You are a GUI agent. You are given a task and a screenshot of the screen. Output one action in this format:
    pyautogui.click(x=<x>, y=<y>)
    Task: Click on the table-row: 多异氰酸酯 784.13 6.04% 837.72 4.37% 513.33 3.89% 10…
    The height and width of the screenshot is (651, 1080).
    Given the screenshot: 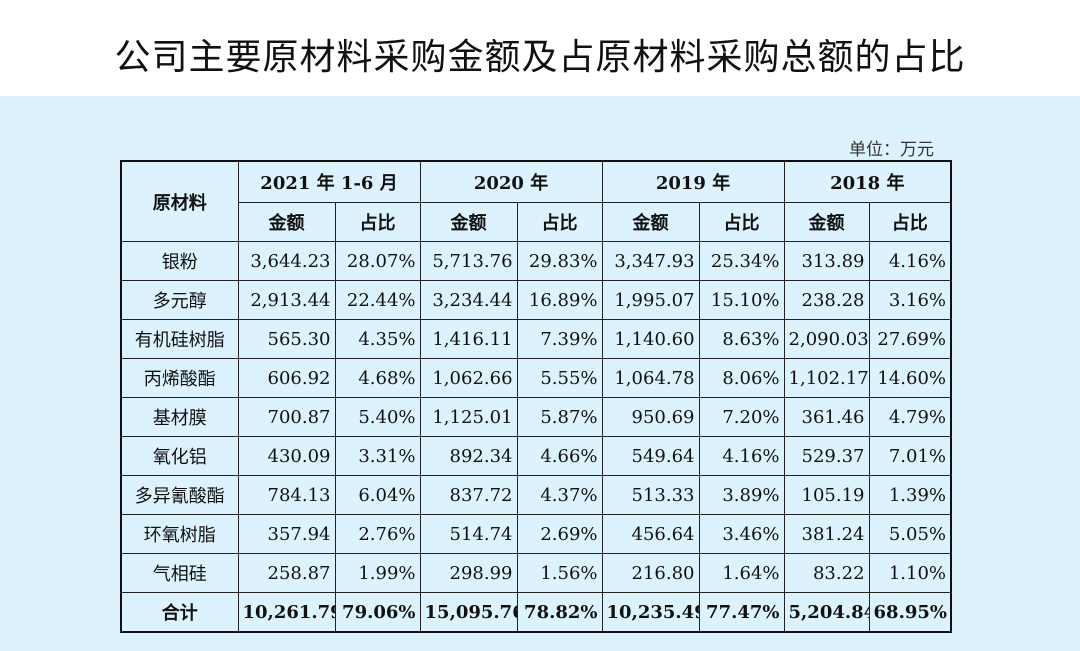 What is the action you would take?
    pyautogui.click(x=536, y=495)
    